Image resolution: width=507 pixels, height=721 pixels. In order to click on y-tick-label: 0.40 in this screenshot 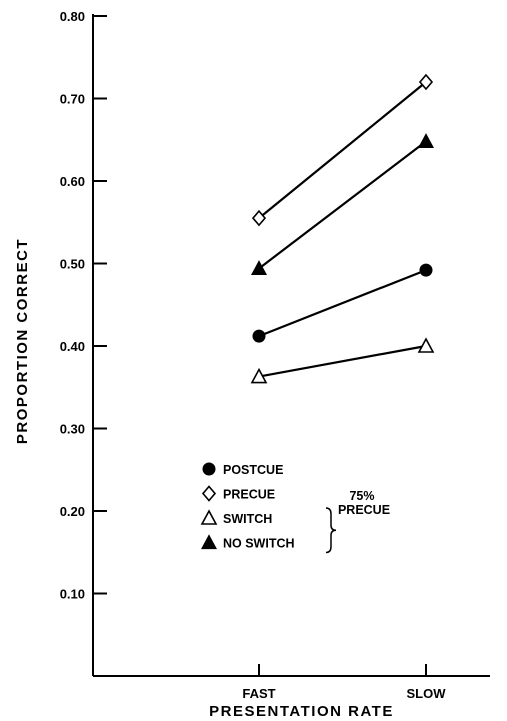, I will do `click(72, 346)`.